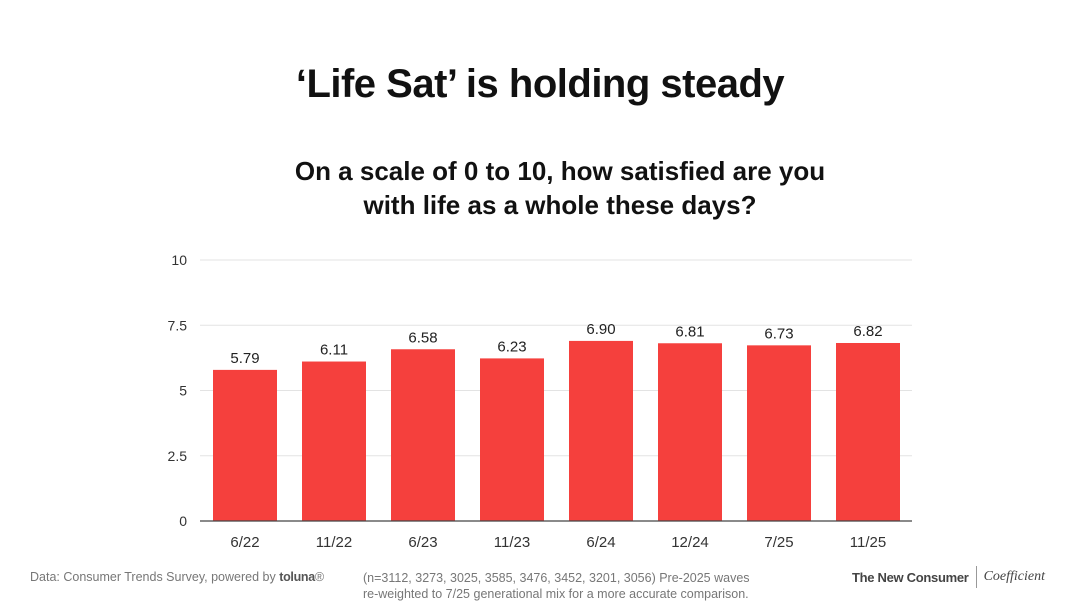 Image resolution: width=1080 pixels, height=608 pixels. I want to click on brand-divider, so click(976, 577).